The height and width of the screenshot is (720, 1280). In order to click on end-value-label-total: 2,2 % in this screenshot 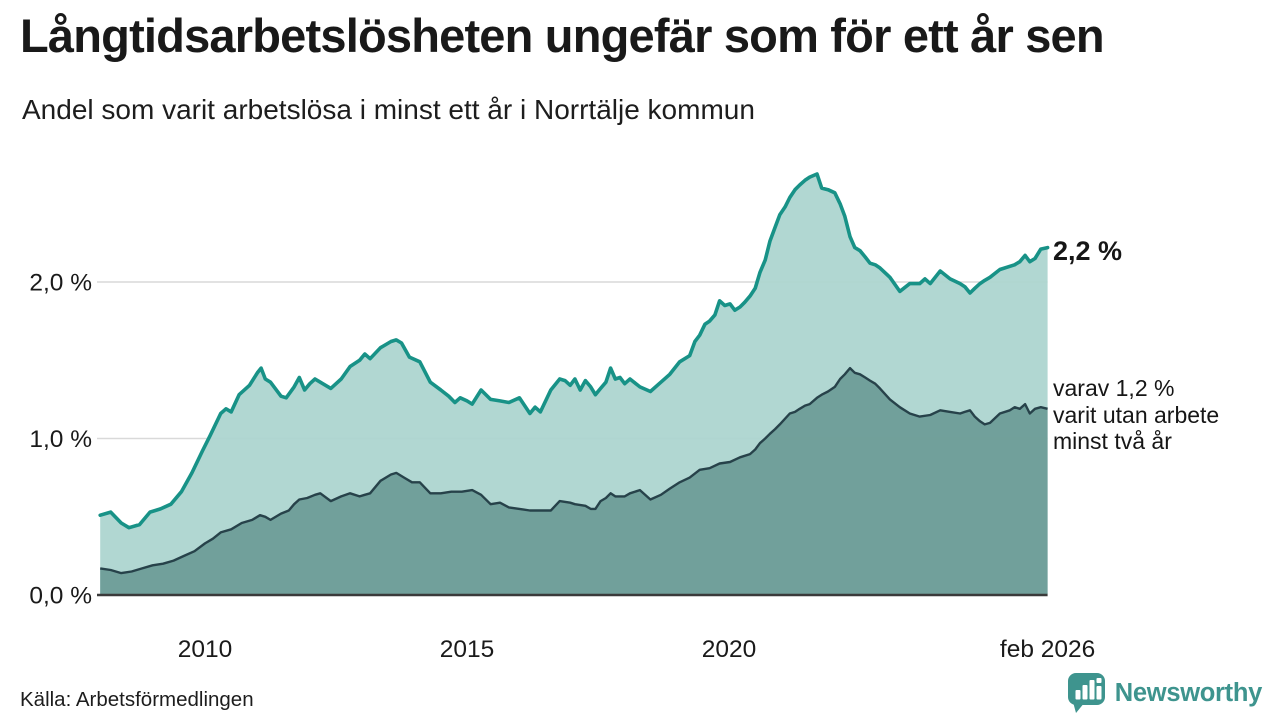, I will do `click(1088, 251)`.